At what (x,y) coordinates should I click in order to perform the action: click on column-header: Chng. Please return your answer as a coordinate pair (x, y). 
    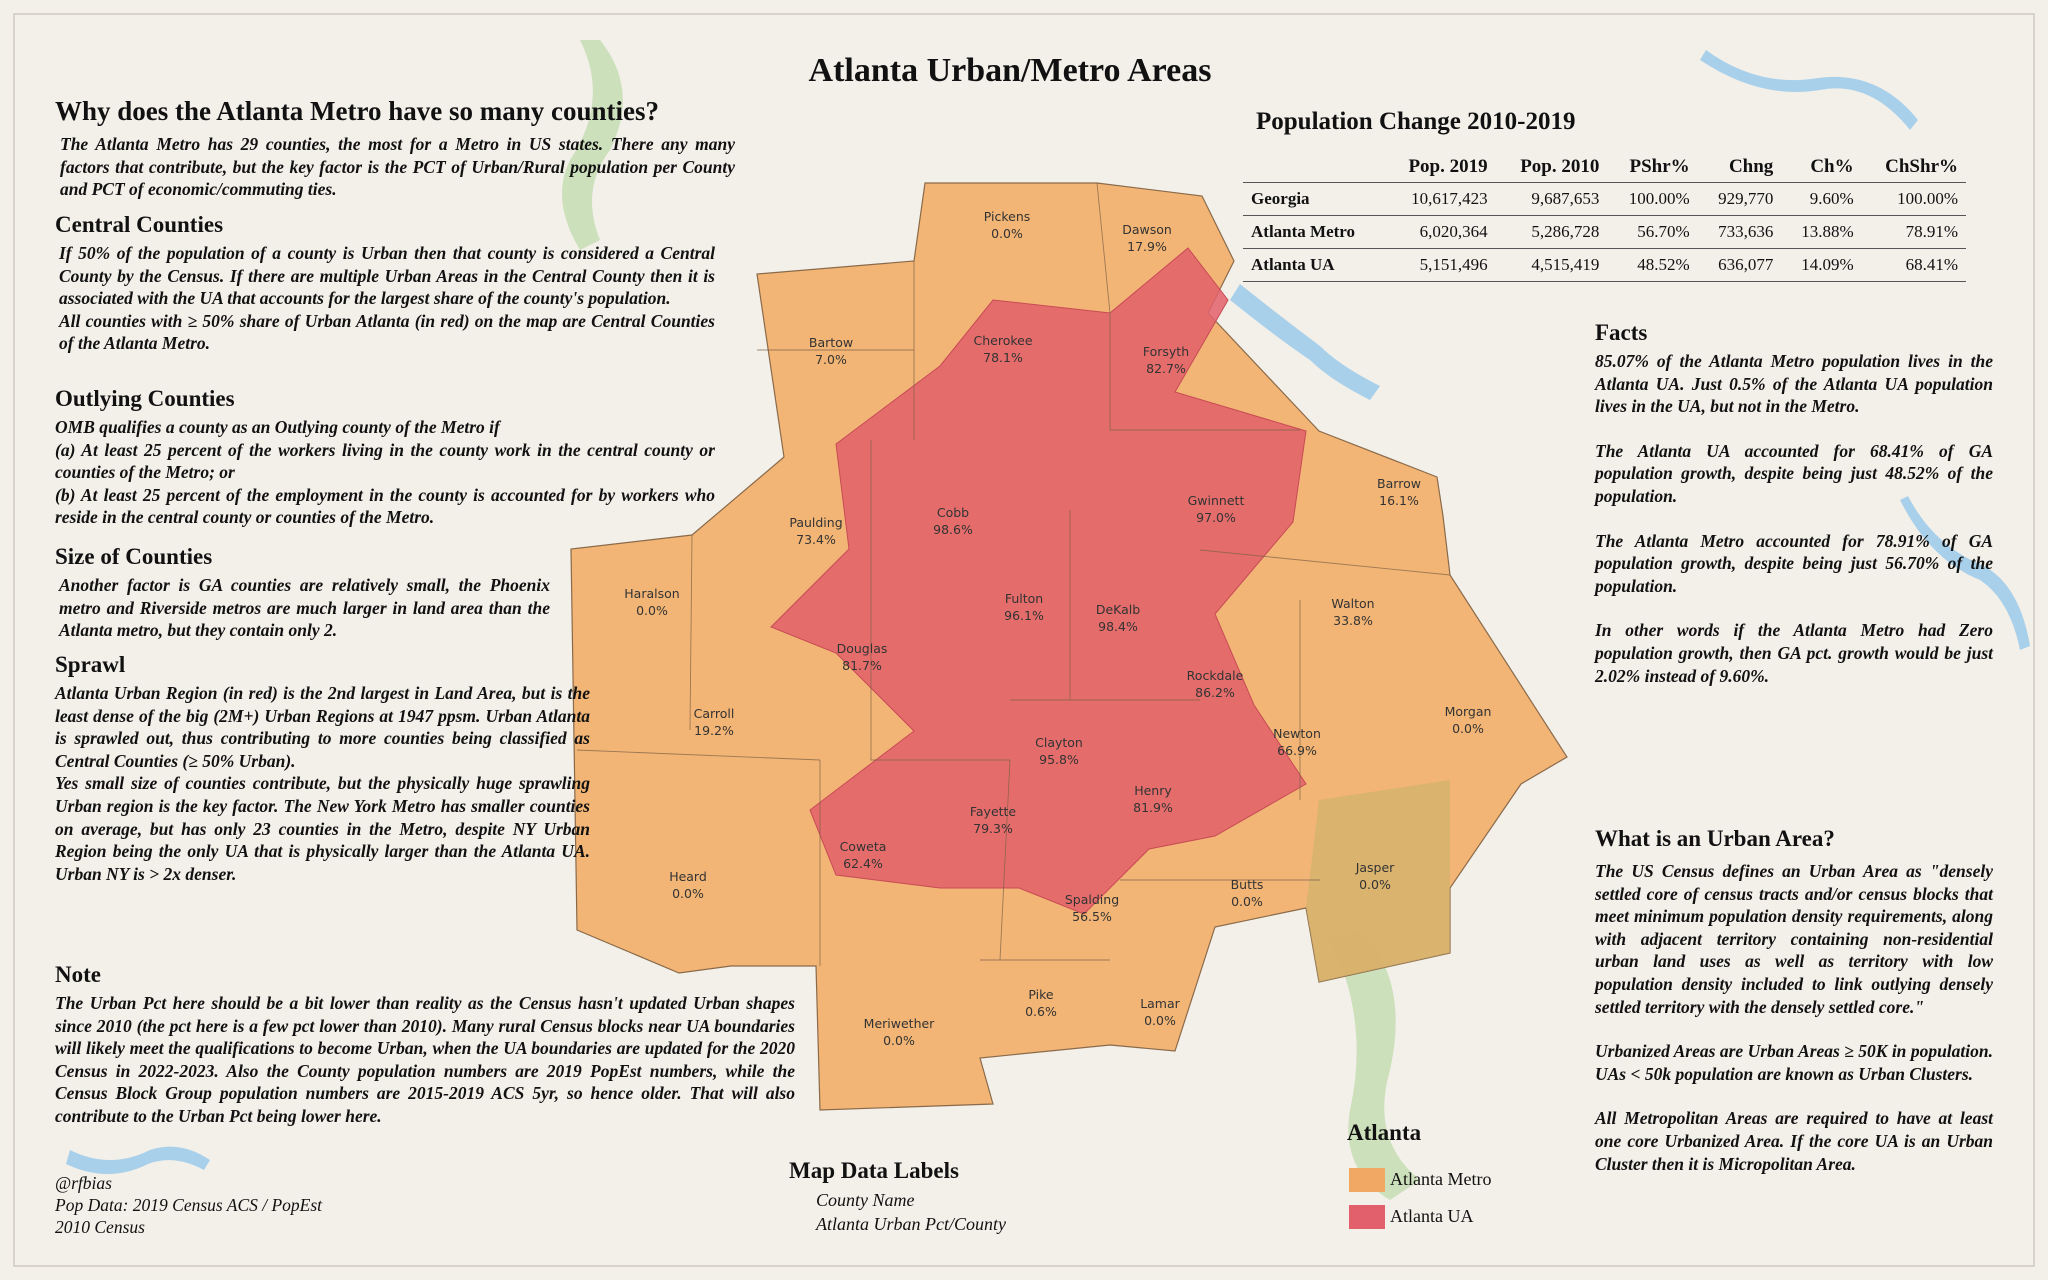
    Looking at the image, I should click on (1751, 166).